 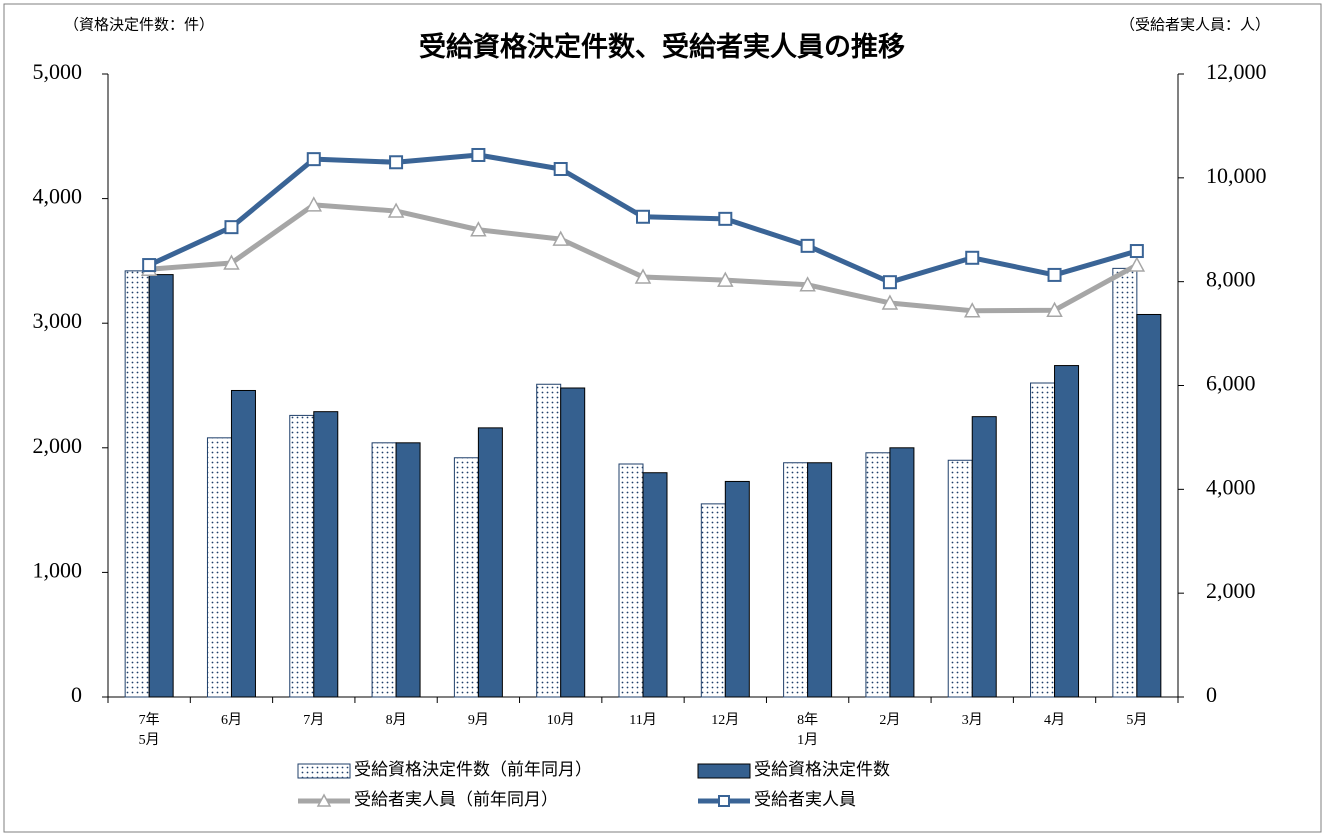 What do you see at coordinates (396, 720) in the screenshot?
I see `x-tick-label: 8月` at bounding box center [396, 720].